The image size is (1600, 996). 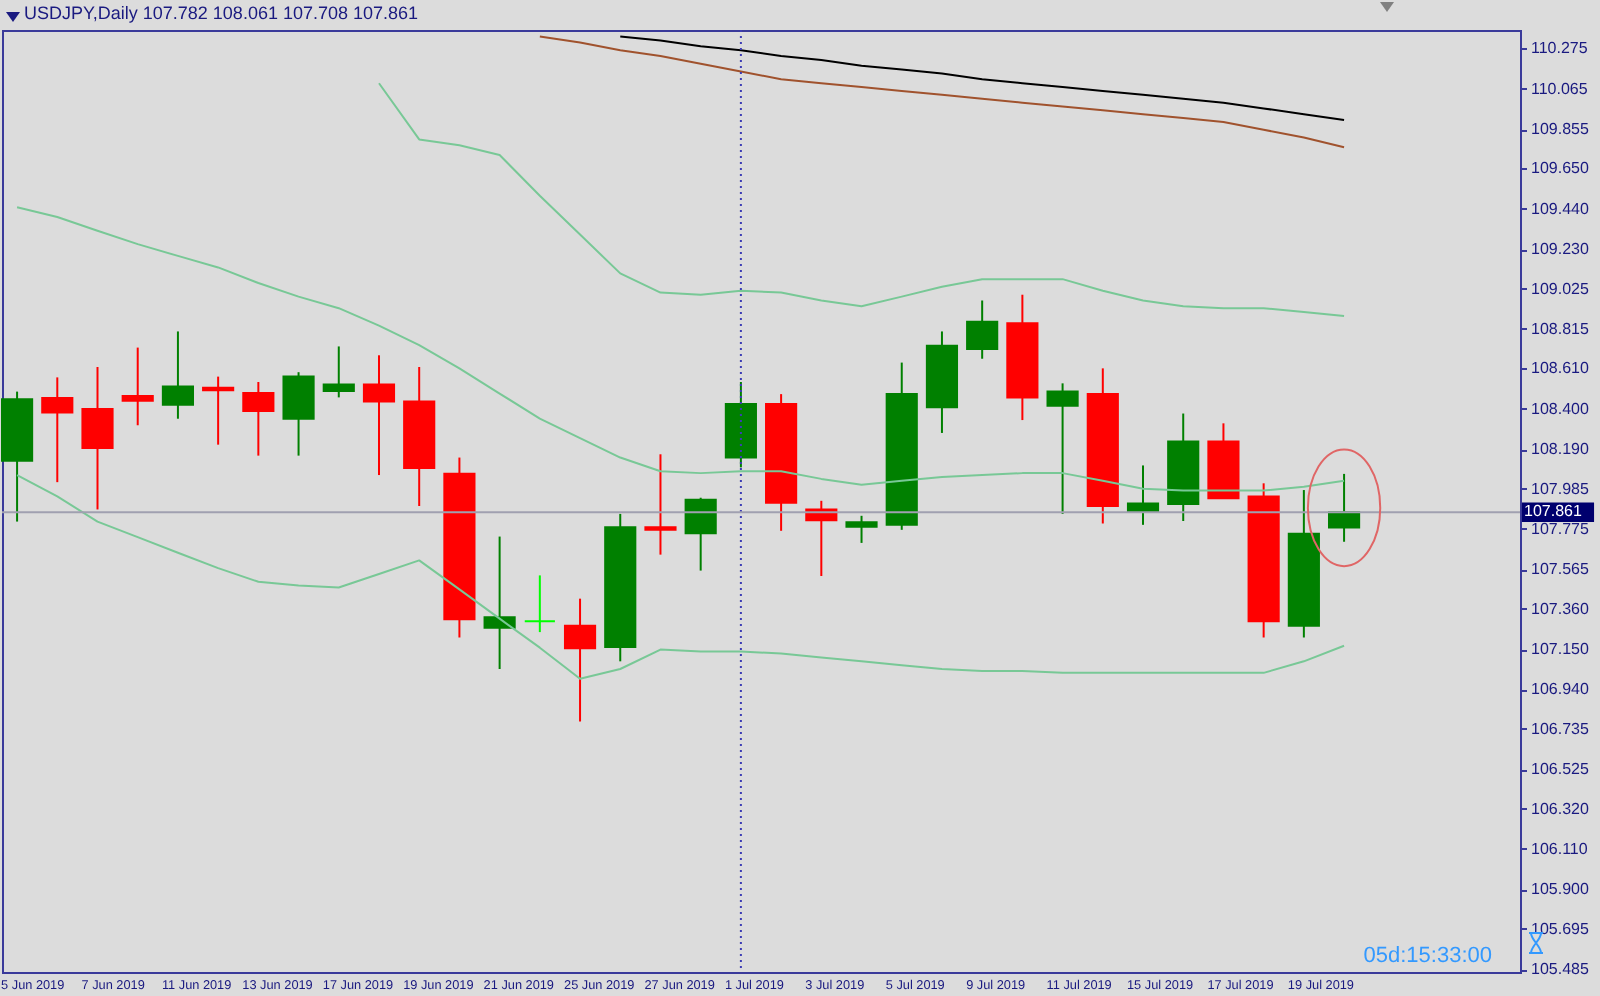 What do you see at coordinates (1560, 689) in the screenshot?
I see `y-tick-label: 106.940` at bounding box center [1560, 689].